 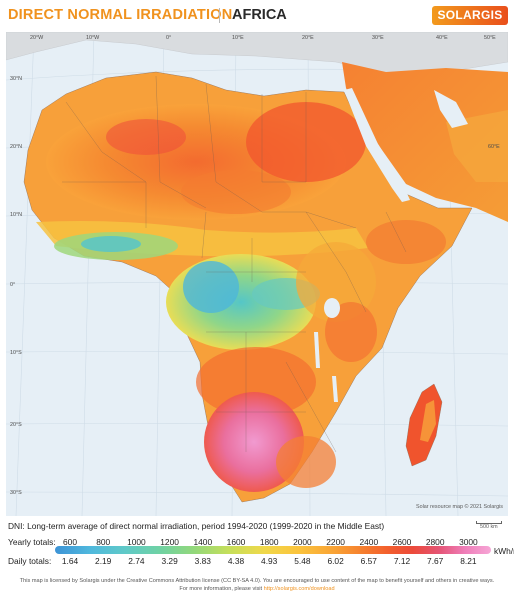 I want to click on lat-label: 10°S, so click(x=16, y=353).